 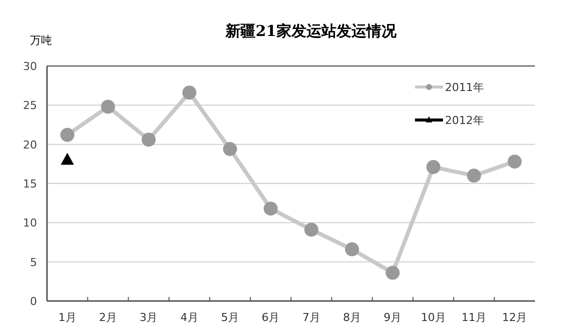 What do you see at coordinates (33, 262) in the screenshot?
I see `y-tick-label: 5` at bounding box center [33, 262].